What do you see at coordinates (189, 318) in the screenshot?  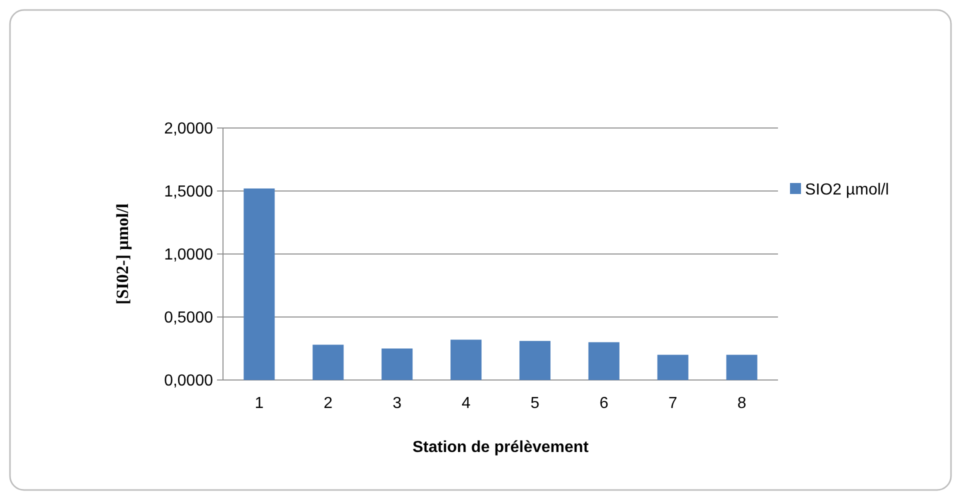 I see `y-tick-label: 0,5000` at bounding box center [189, 318].